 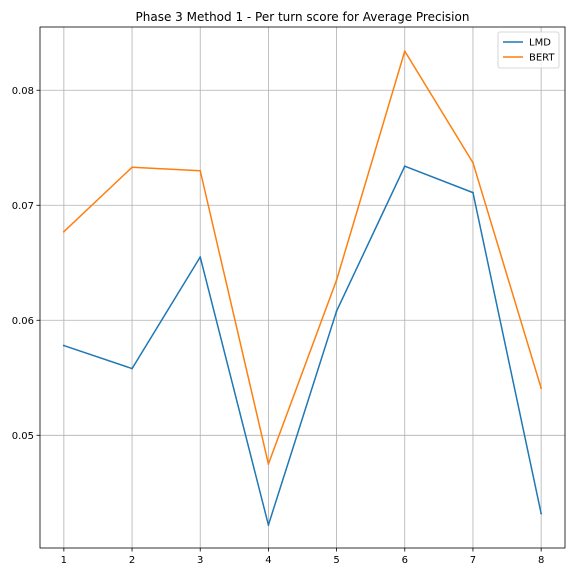 I want to click on legend-box, so click(x=528, y=50).